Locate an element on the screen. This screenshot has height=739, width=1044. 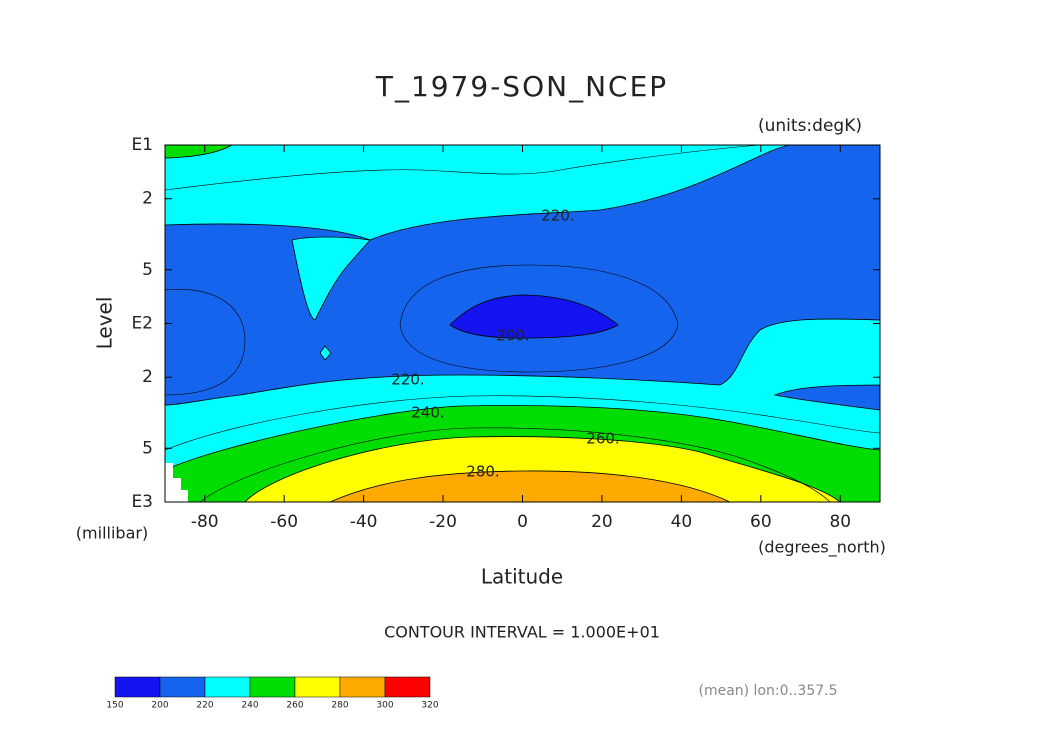
x-tick-label: 40 is located at coordinates (682, 522).